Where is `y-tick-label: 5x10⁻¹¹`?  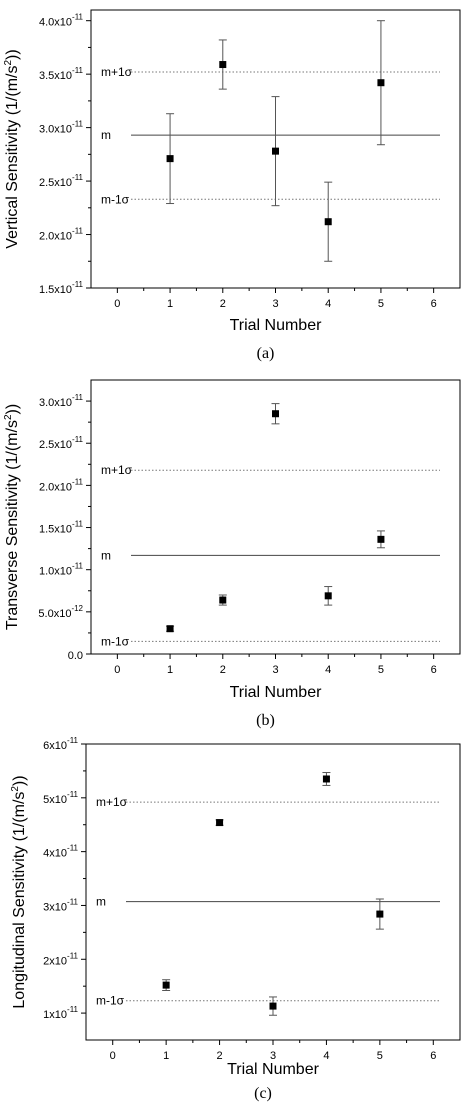 y-tick-label: 5x10⁻¹¹ is located at coordinates (60, 798).